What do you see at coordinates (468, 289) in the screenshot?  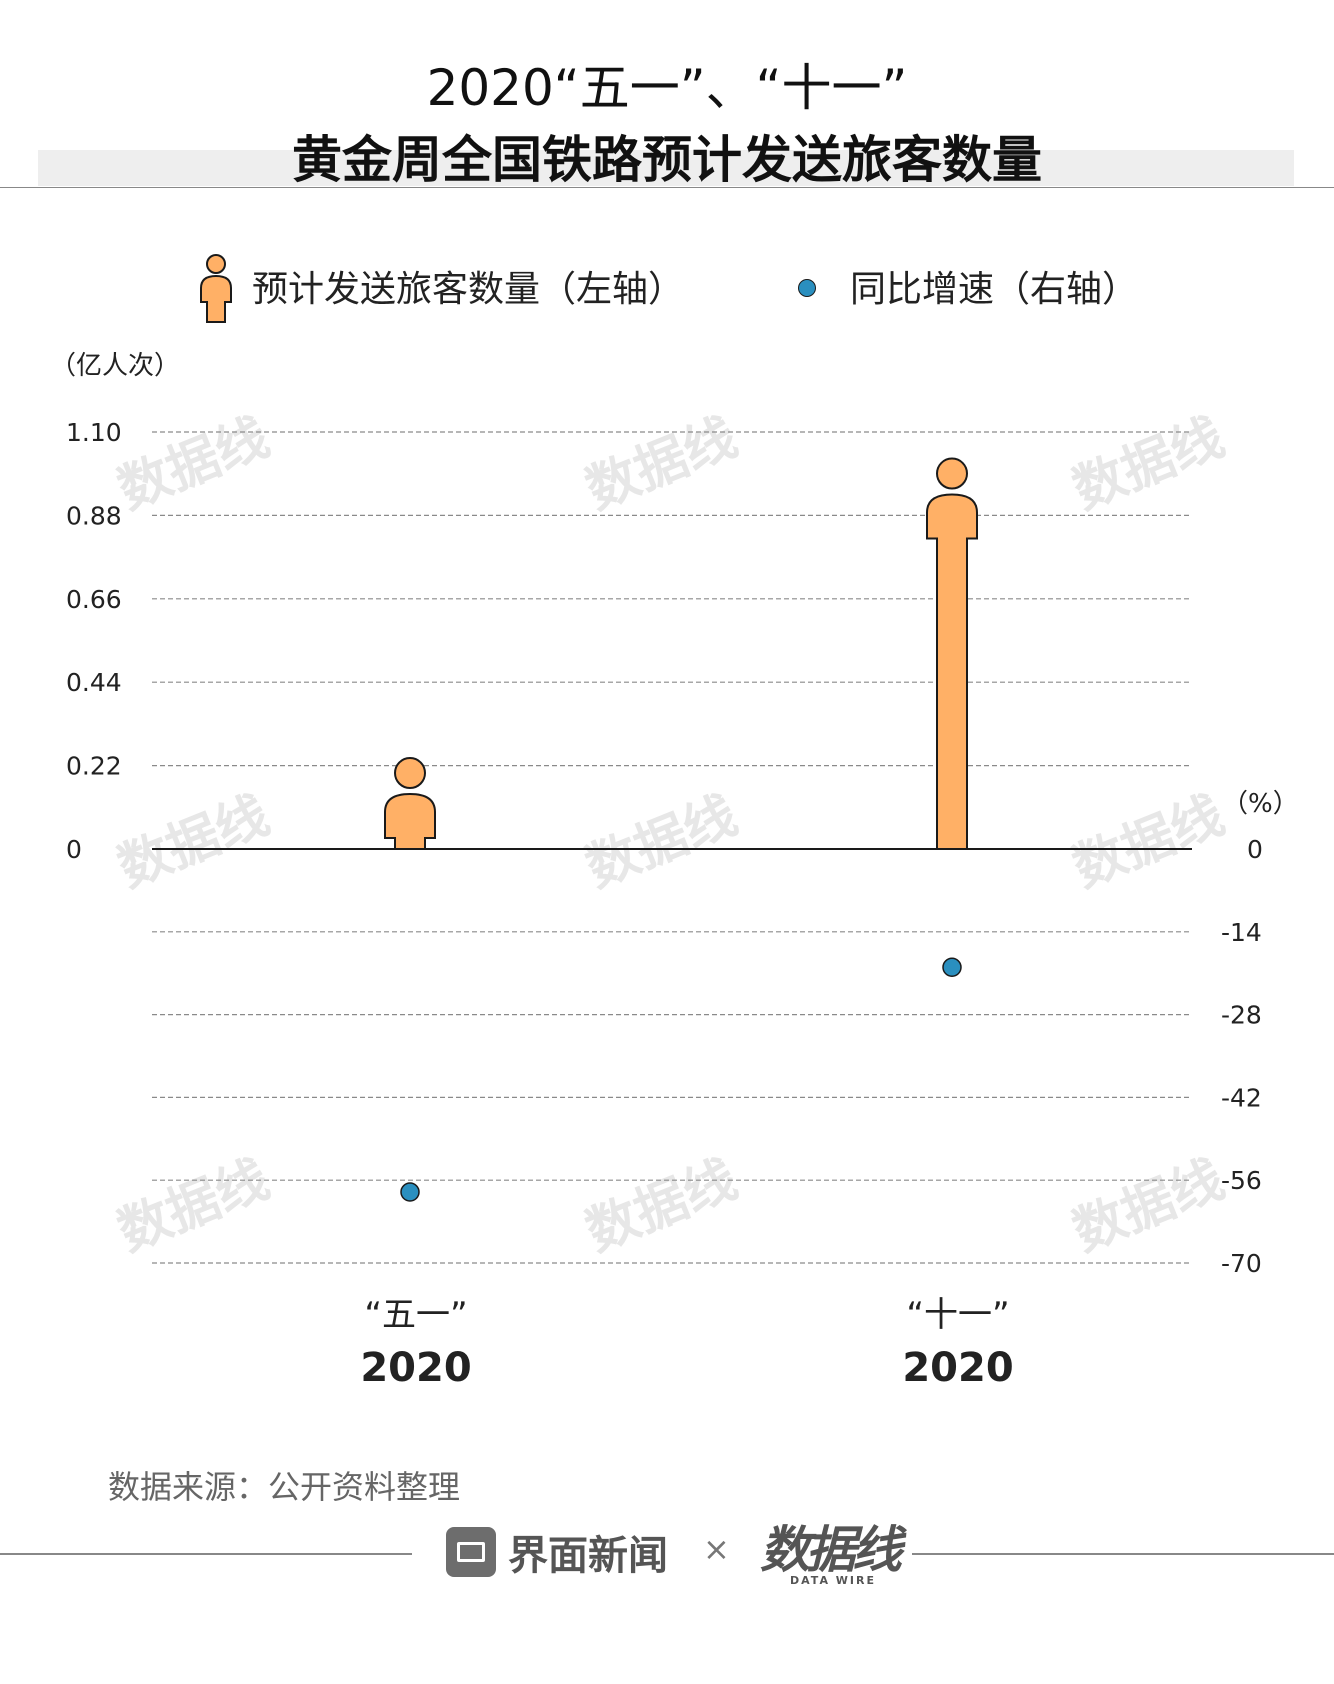 I see `legend-passengers-label: 预计发送旅客数量（左轴）` at bounding box center [468, 289].